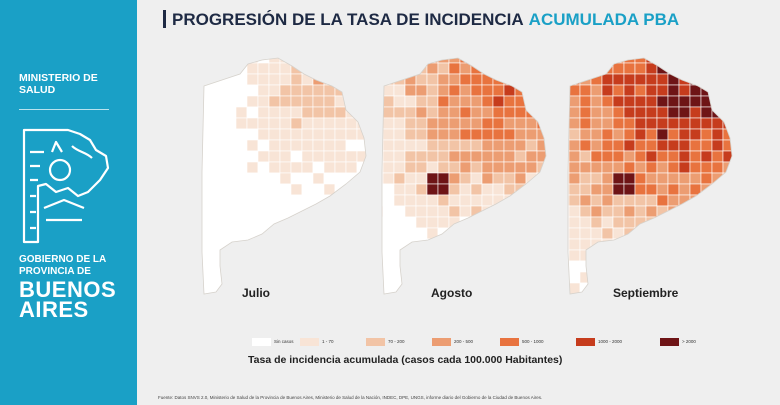 The height and width of the screenshot is (405, 780). Describe the element at coordinates (284, 342) in the screenshot. I see `legend-label: Sin casos` at that location.